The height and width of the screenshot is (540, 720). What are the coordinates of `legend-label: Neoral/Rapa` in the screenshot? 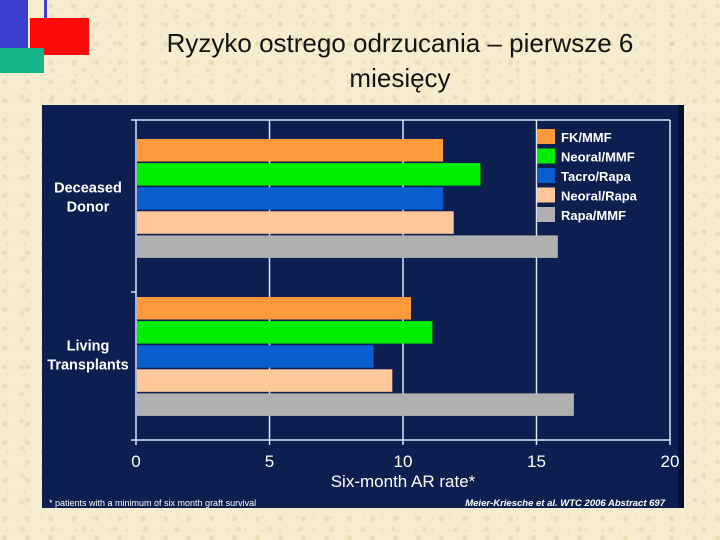 It's located at (599, 196).